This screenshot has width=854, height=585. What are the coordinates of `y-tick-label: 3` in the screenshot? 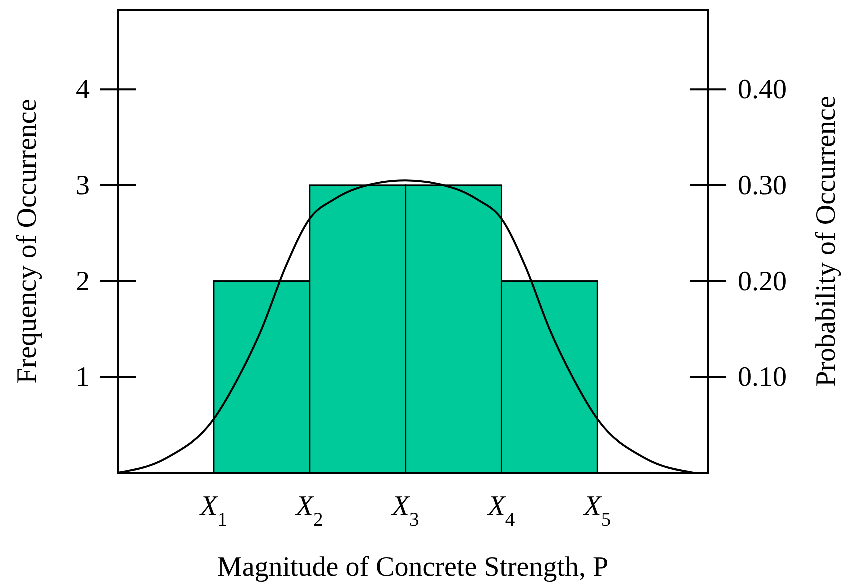 It's located at (83, 186).